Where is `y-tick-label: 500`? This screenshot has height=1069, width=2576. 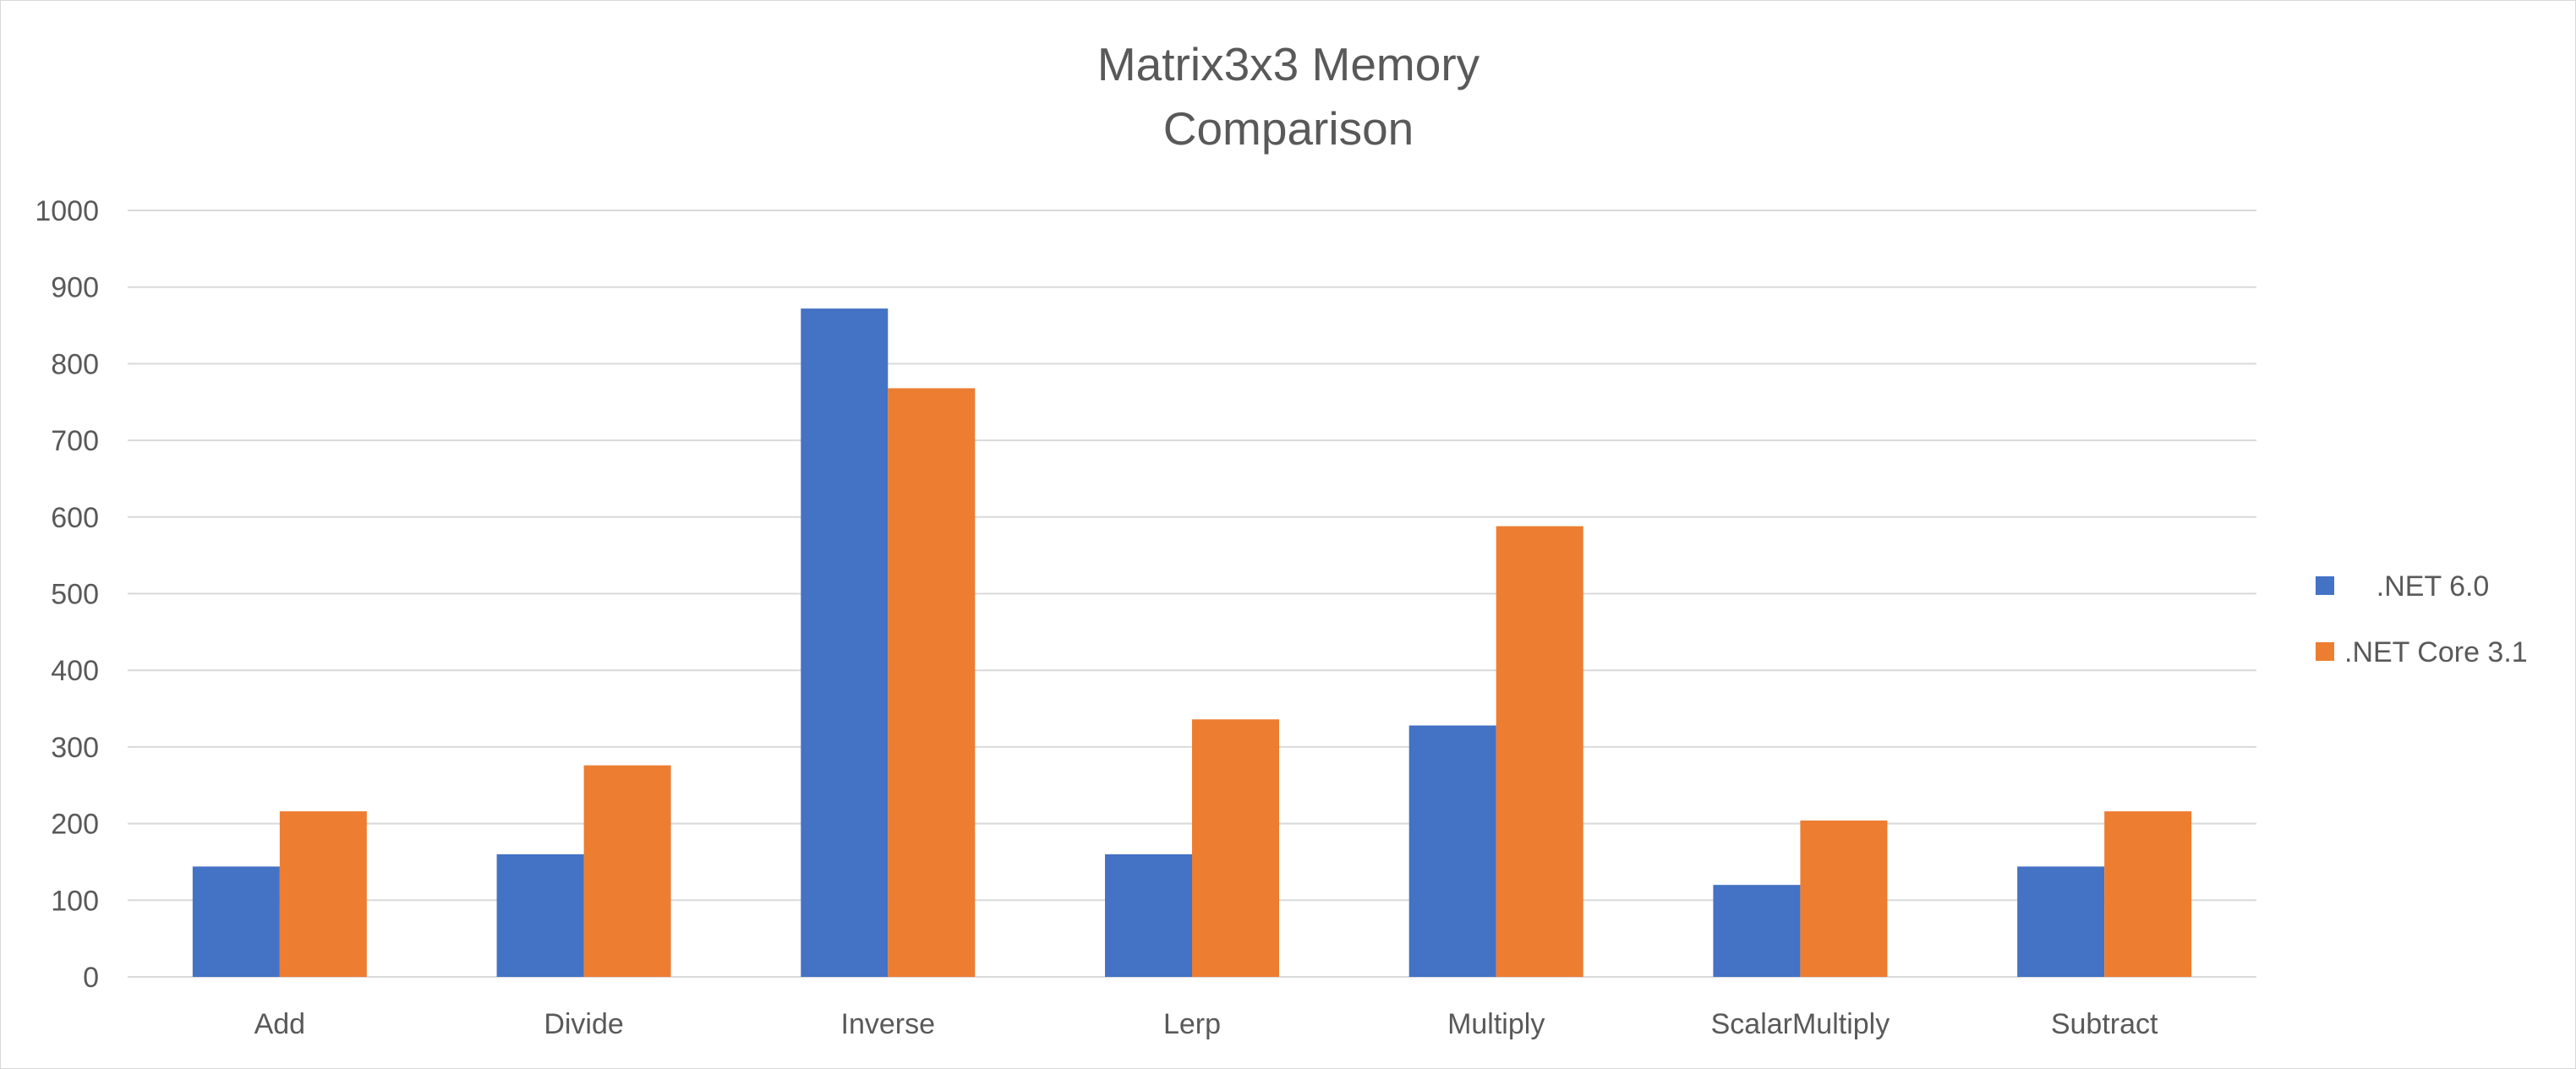
y-tick-label: 500 is located at coordinates (75, 595).